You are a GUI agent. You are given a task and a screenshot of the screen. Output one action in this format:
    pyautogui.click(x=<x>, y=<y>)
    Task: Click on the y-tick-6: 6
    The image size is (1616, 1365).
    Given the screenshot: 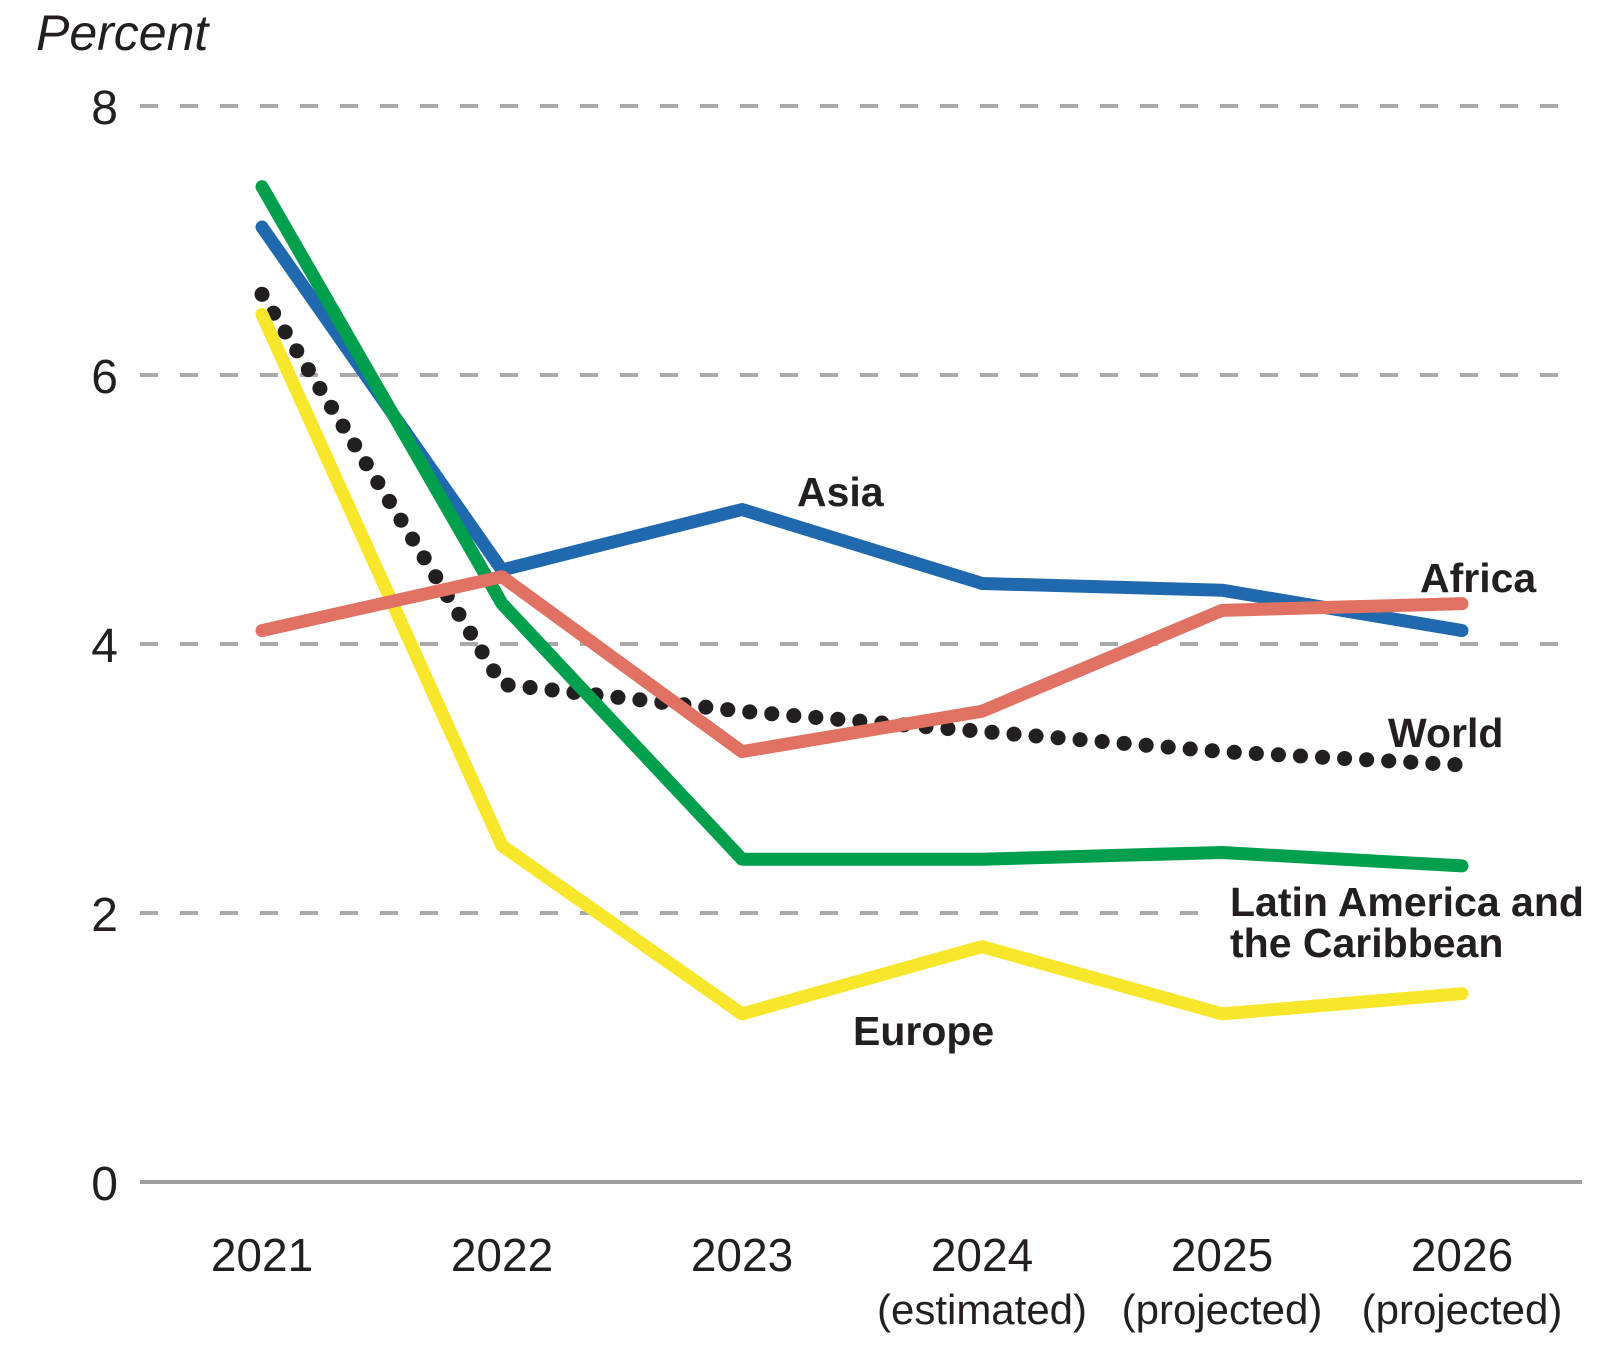 What is the action you would take?
    pyautogui.click(x=104, y=377)
    